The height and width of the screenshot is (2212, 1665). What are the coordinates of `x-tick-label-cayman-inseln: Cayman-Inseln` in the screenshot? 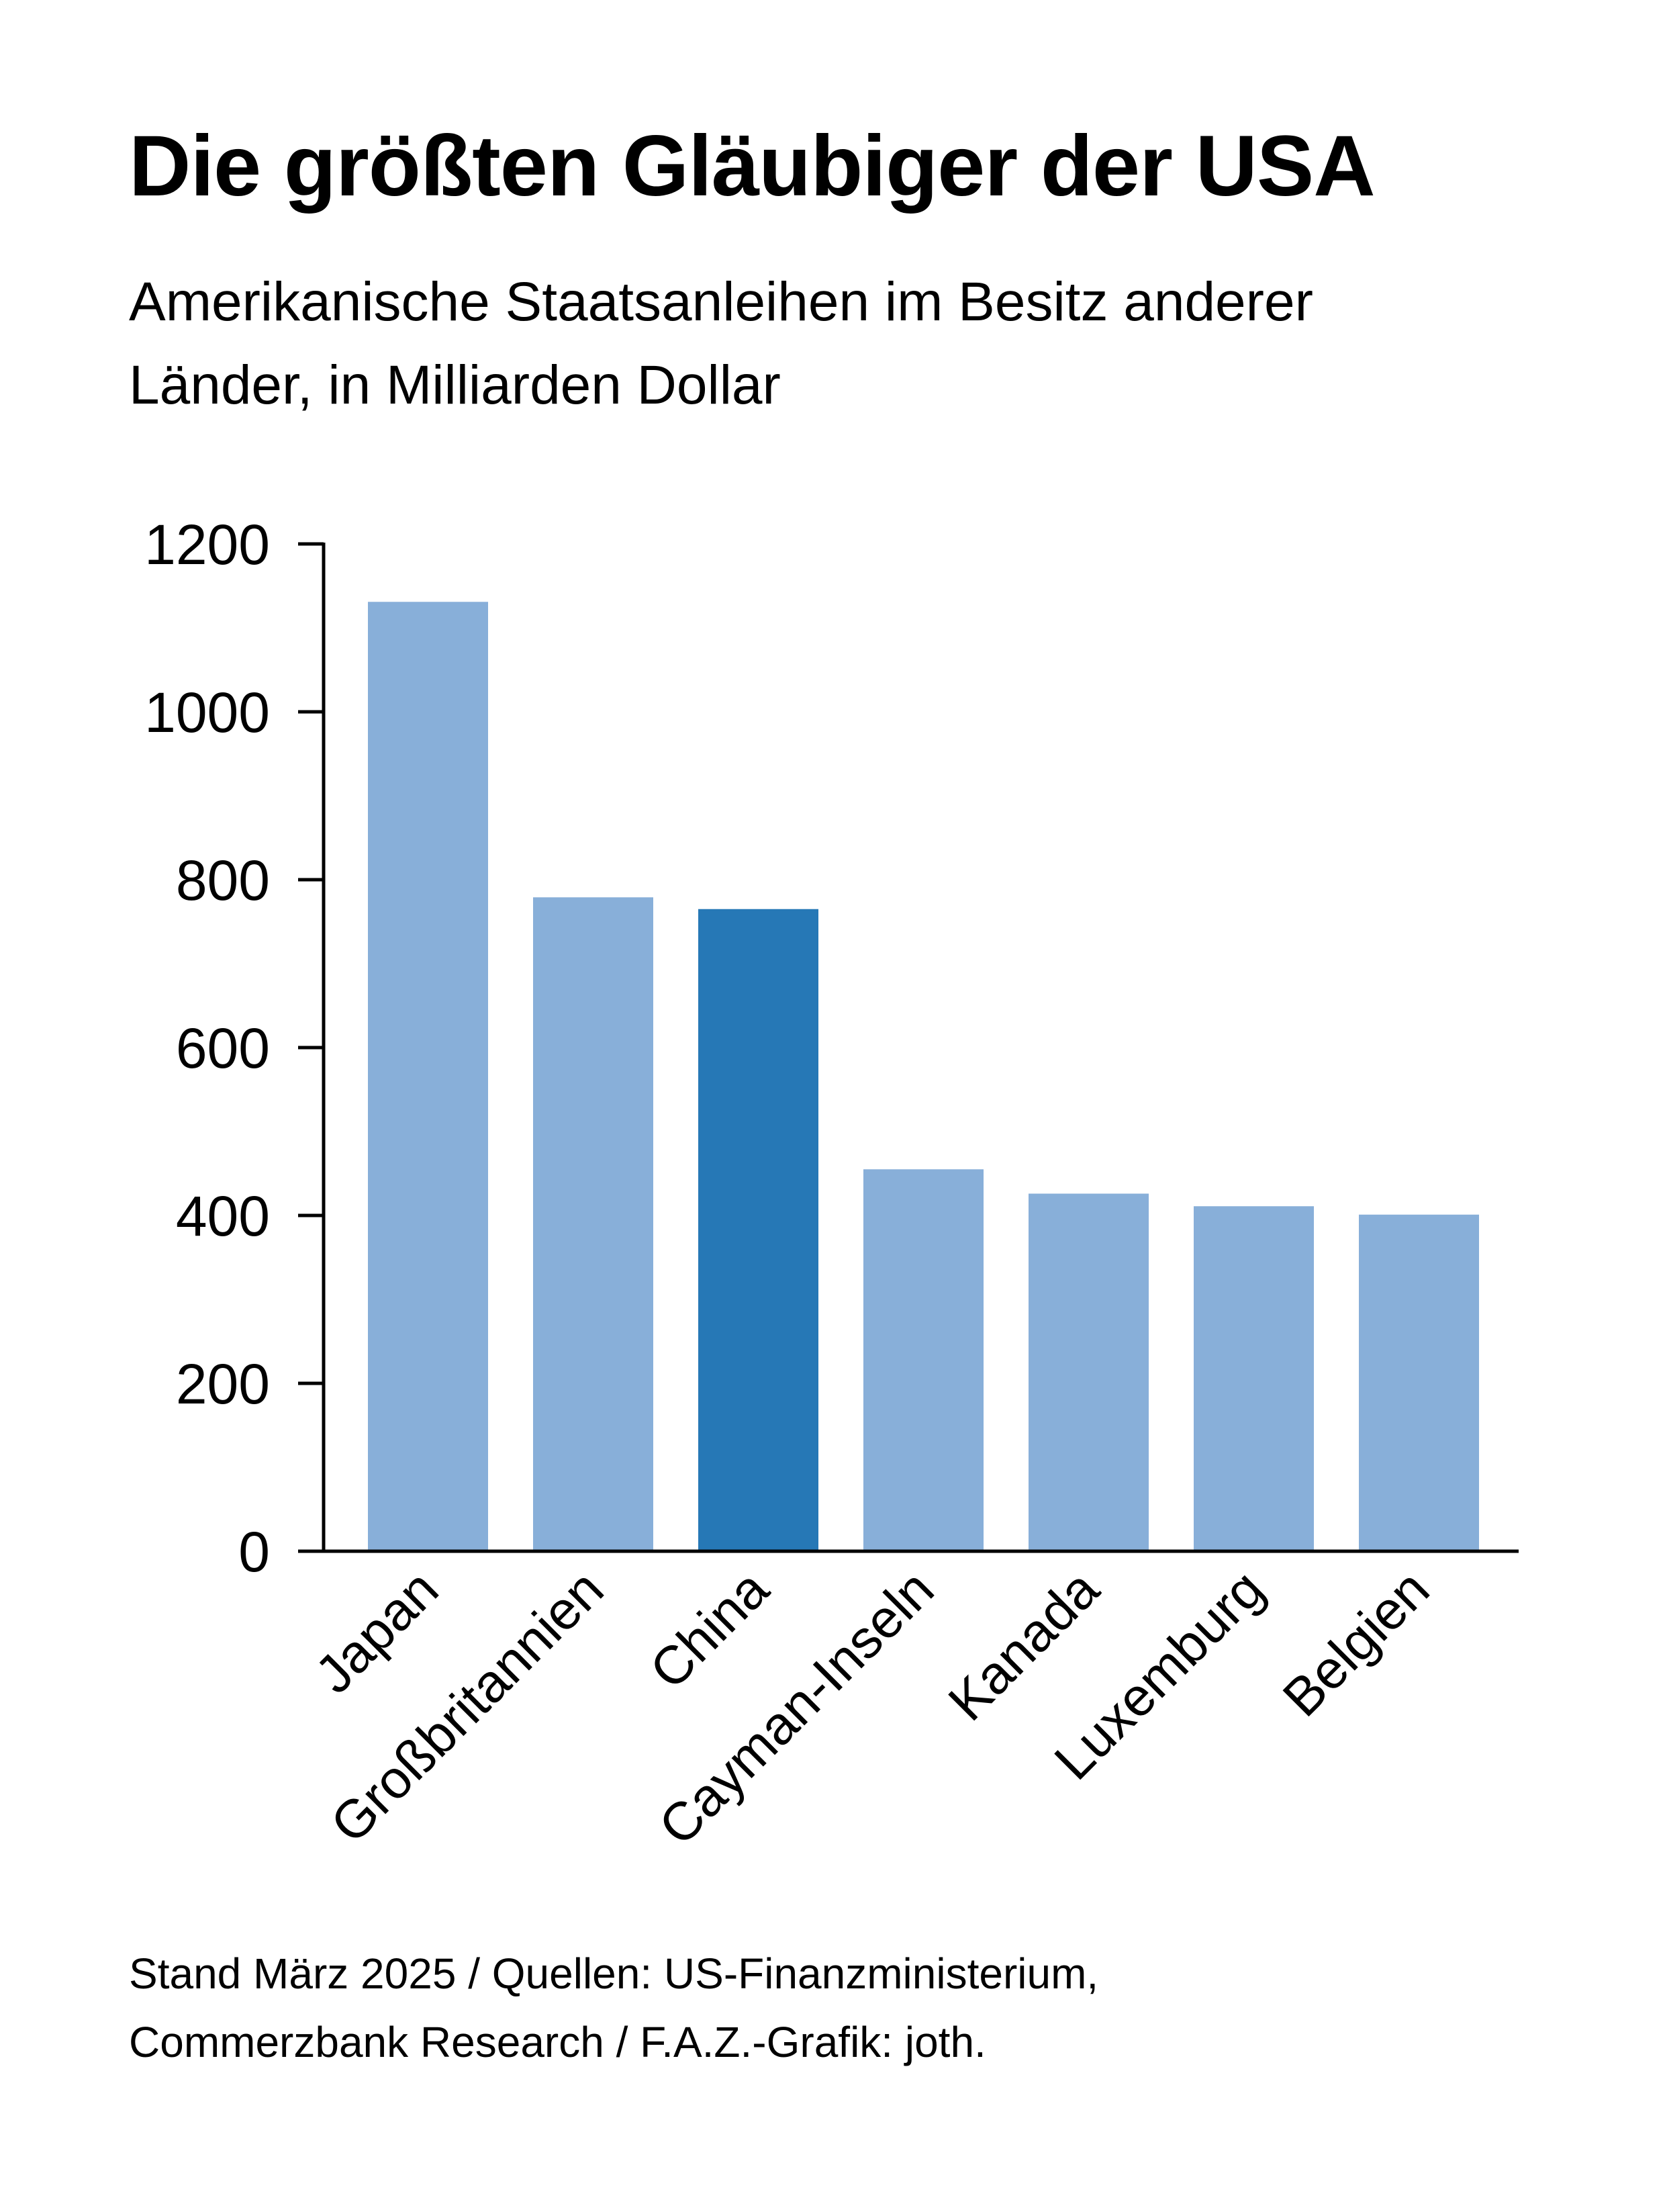 It's located at (796, 1707).